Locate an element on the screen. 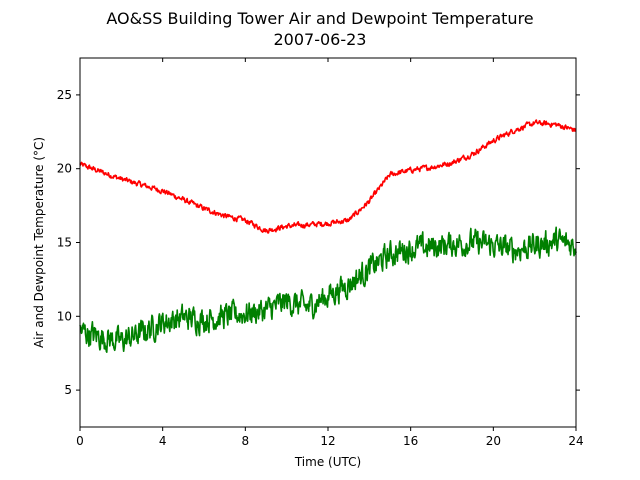 This screenshot has height=480, width=640. x-tick-label: 8 is located at coordinates (246, 441).